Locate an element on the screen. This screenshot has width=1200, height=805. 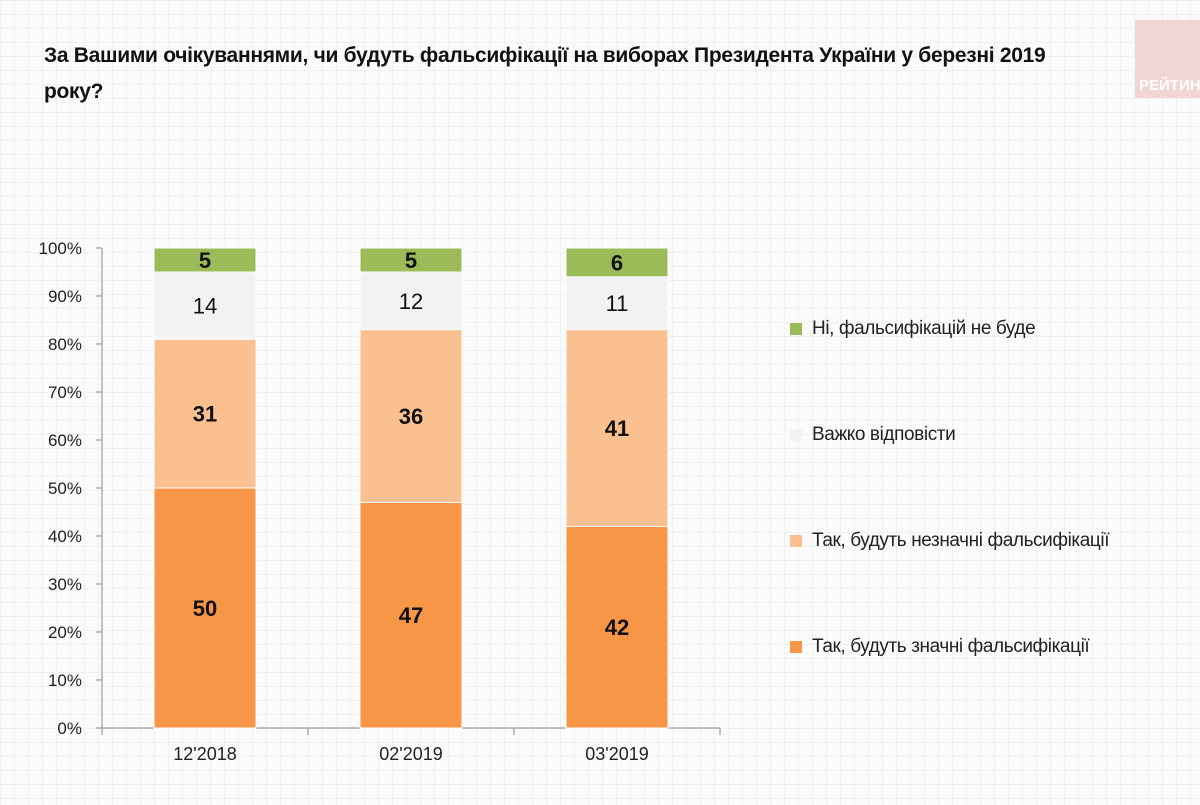
data-label: 47 is located at coordinates (411, 615).